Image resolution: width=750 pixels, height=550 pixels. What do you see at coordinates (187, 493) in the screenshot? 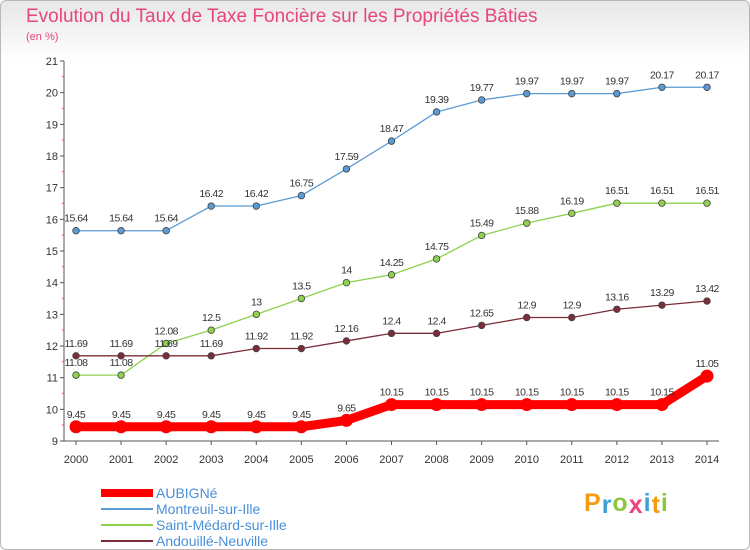
I see `legend-label: AUBIGNé` at bounding box center [187, 493].